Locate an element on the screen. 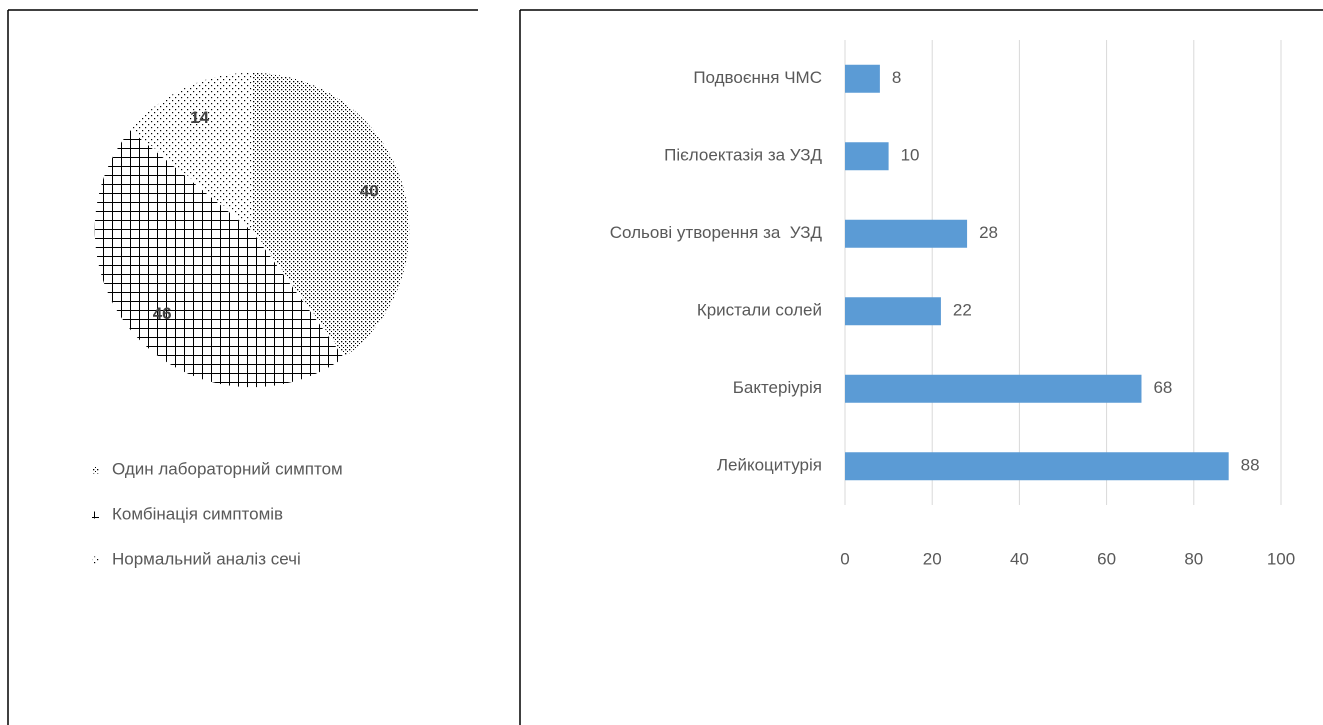 The width and height of the screenshot is (1323, 725). data-label: 14 is located at coordinates (199, 117).